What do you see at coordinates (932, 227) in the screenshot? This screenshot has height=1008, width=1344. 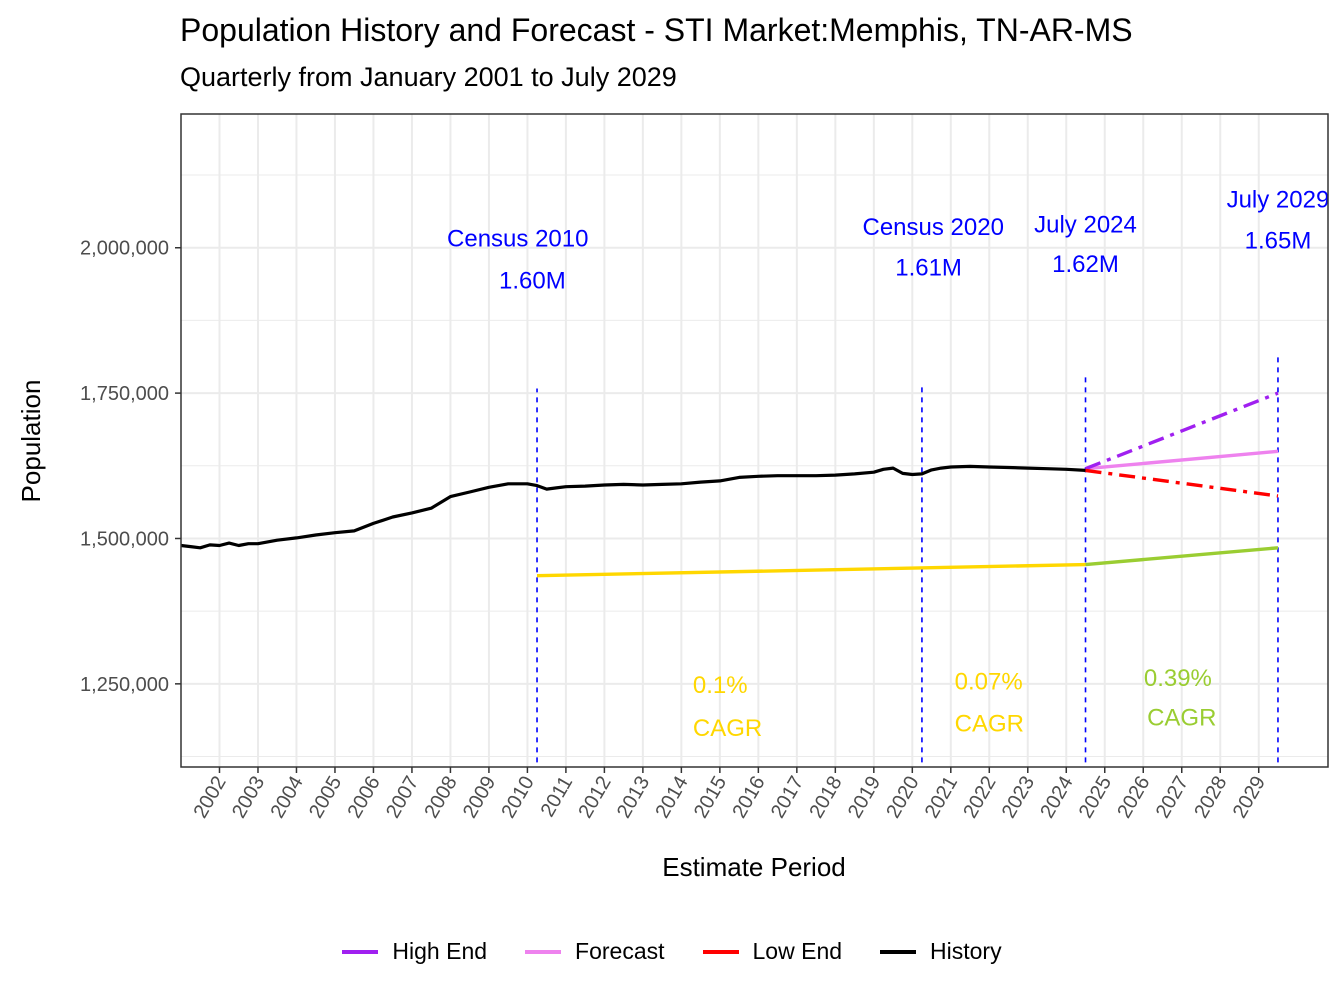 I see `annotation-label: Census 2020` at bounding box center [932, 227].